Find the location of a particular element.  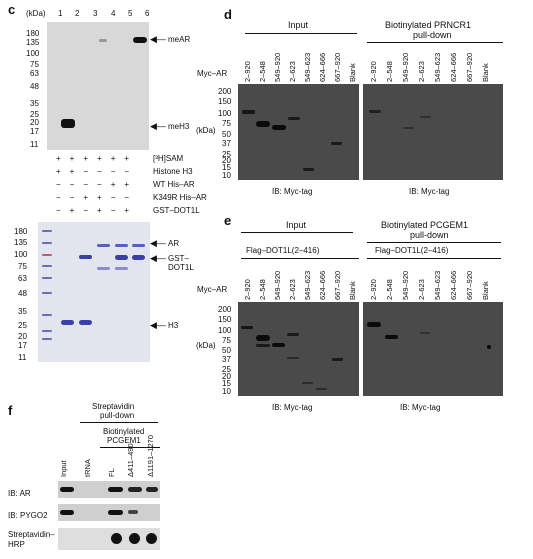

panel-d-left-title: Input is located at coordinates (298, 25).